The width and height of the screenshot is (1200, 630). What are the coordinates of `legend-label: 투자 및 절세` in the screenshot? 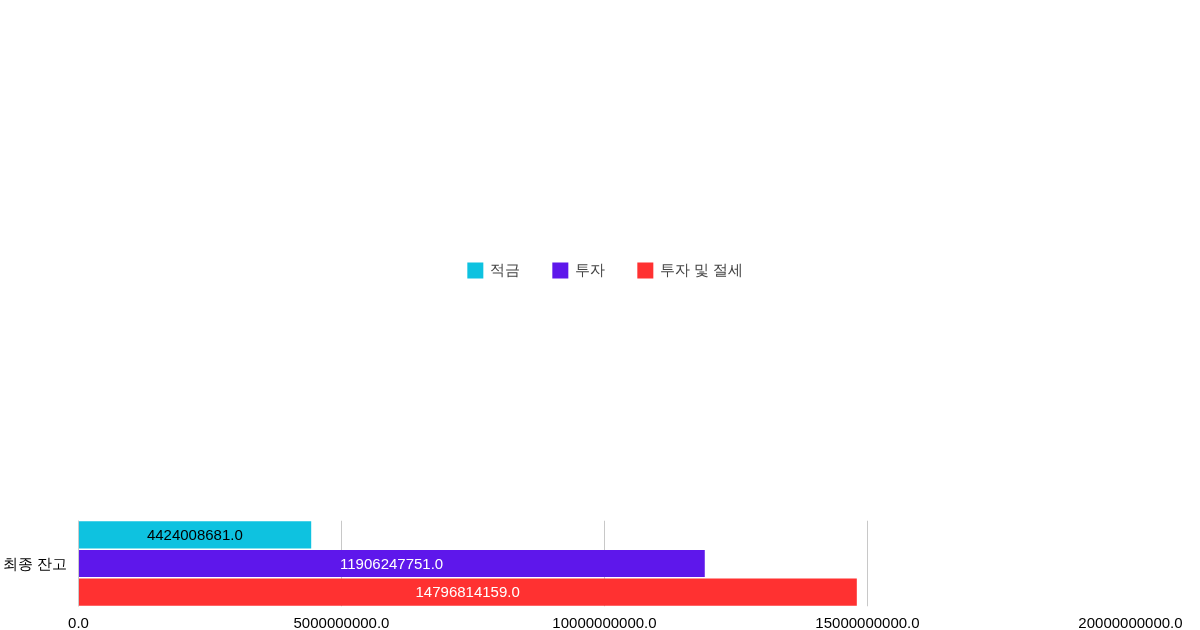 It's located at (701, 270).